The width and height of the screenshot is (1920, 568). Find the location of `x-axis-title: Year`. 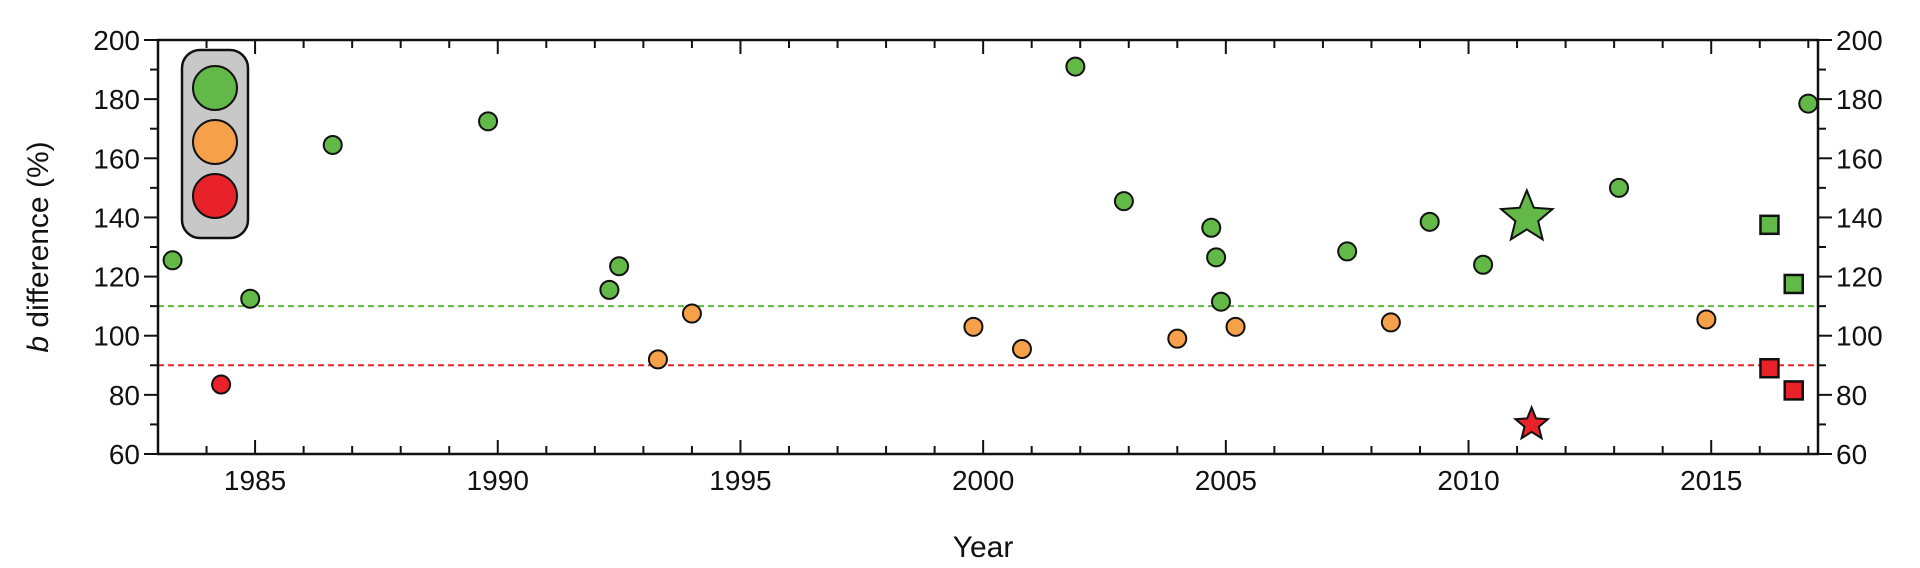

x-axis-title: Year is located at coordinates (983, 547).